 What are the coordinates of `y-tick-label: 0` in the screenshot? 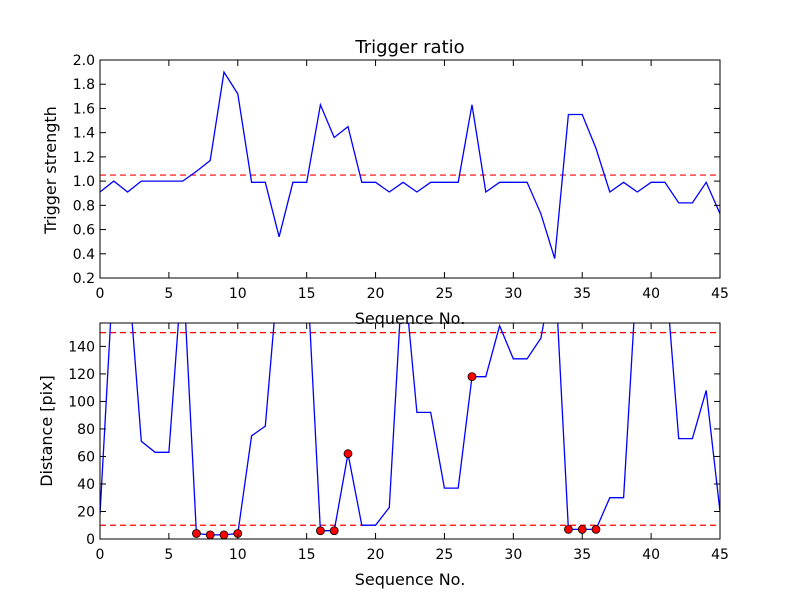 It's located at (90, 540).